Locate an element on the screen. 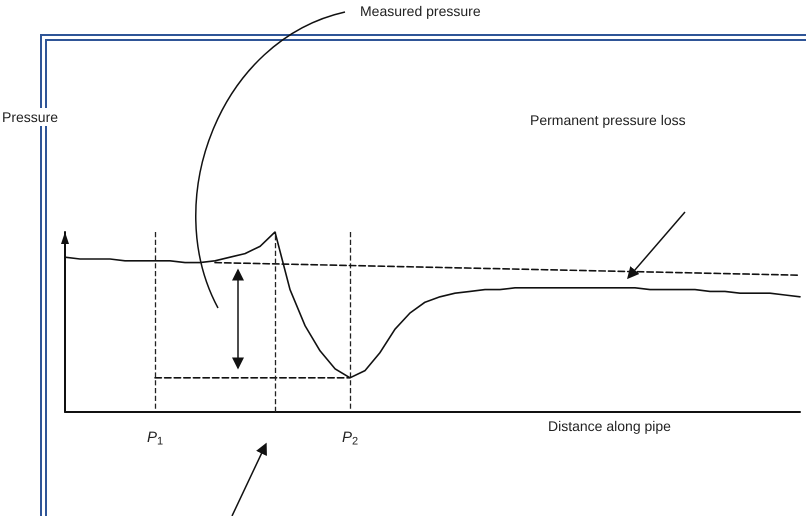  x-axis-title: Distance along pipe is located at coordinates (609, 426).